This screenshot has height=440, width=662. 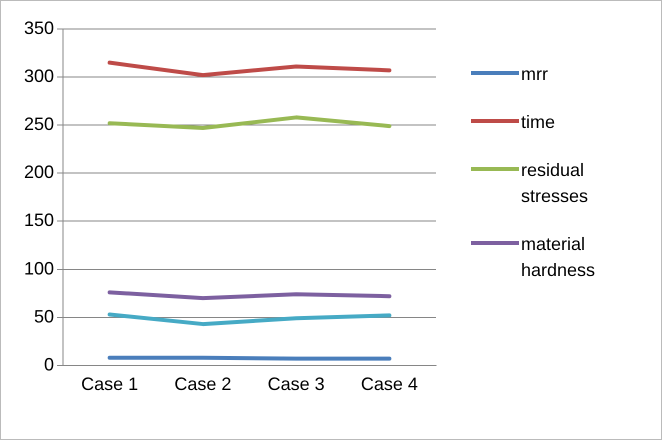 What do you see at coordinates (538, 122) in the screenshot?
I see `legend-label: time` at bounding box center [538, 122].